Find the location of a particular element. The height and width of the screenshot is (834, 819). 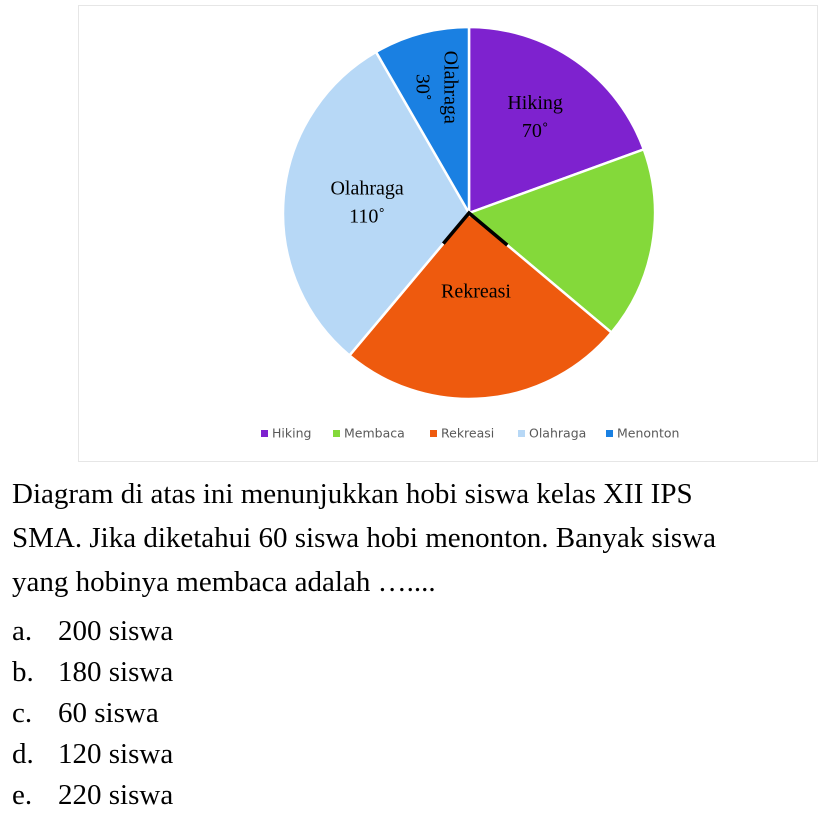

legend-label: Membaca is located at coordinates (374, 433).